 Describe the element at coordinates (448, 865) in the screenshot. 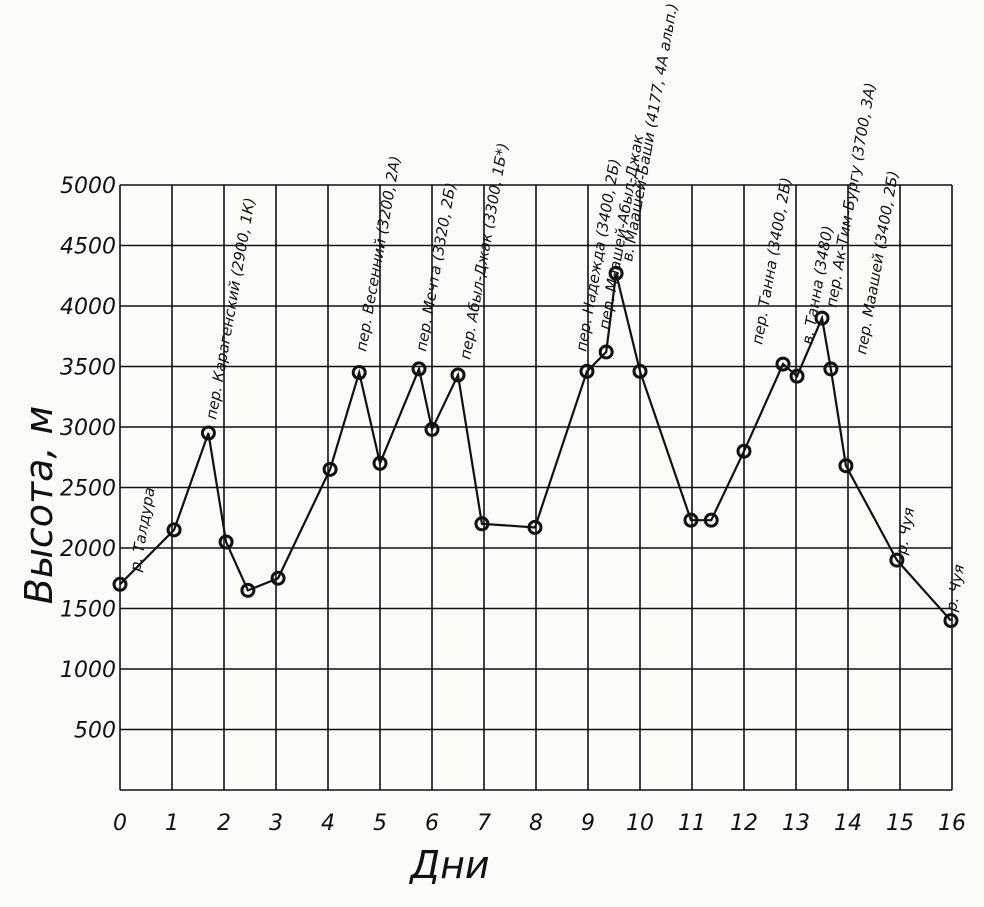

I see `x-axis-title: Дни` at that location.